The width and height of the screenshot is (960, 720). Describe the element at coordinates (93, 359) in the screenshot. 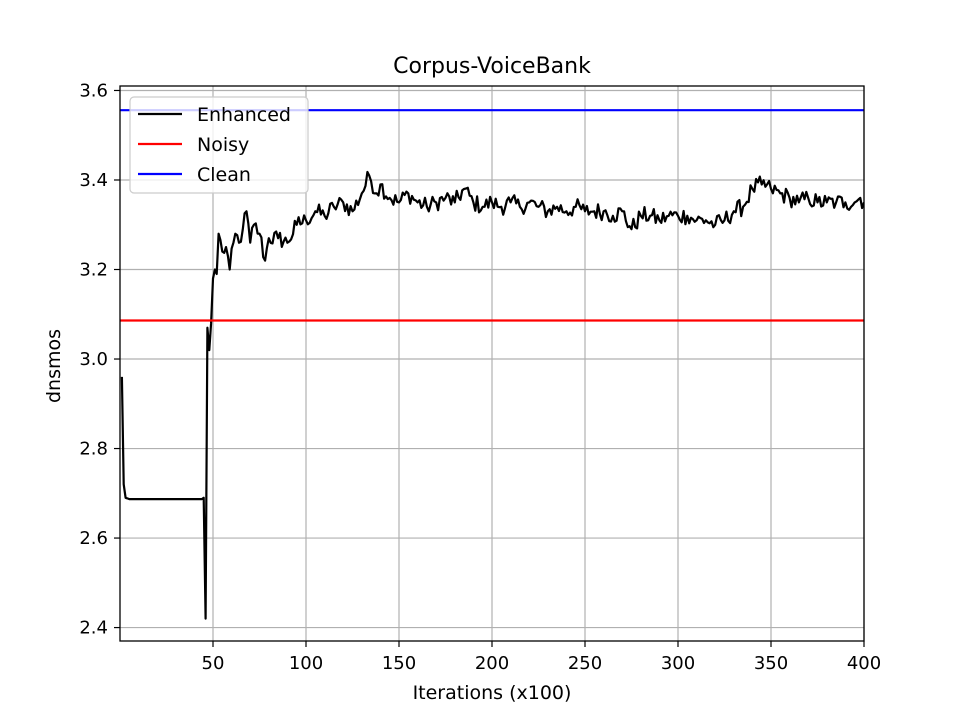

I see `y-tick-label: 3.0` at that location.